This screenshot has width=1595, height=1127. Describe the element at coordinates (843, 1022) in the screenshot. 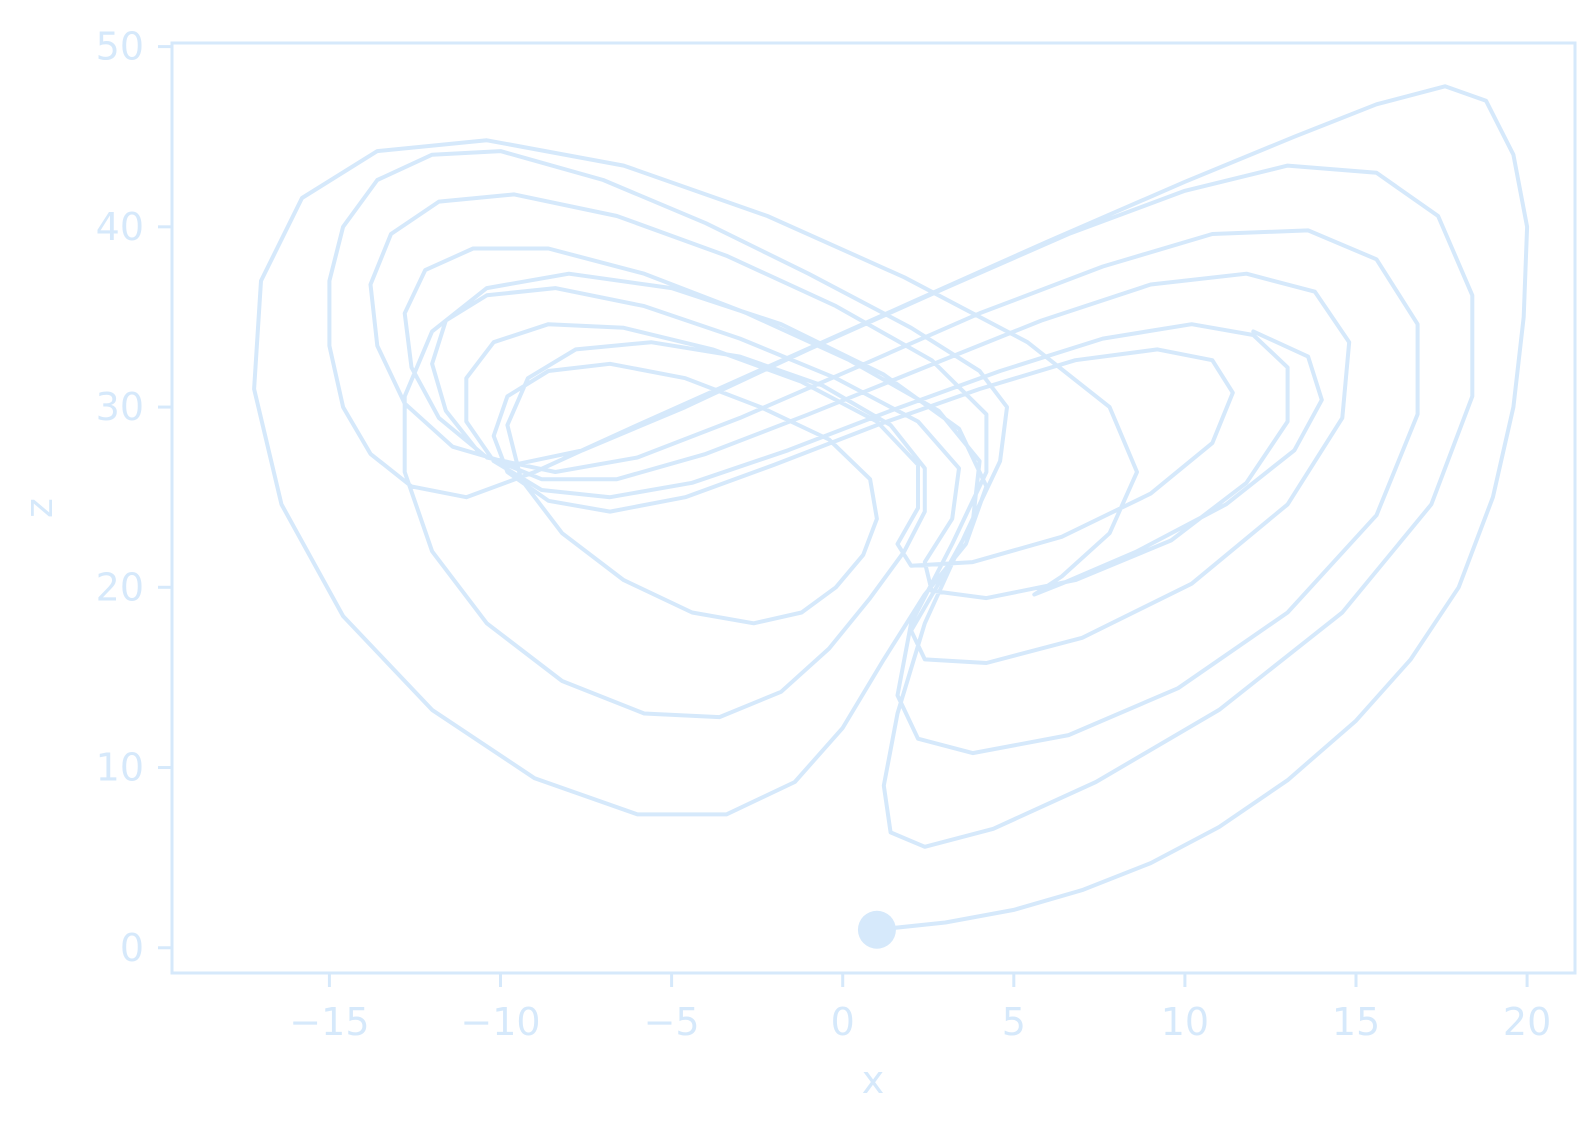

I see `x-tick-label: 0` at that location.